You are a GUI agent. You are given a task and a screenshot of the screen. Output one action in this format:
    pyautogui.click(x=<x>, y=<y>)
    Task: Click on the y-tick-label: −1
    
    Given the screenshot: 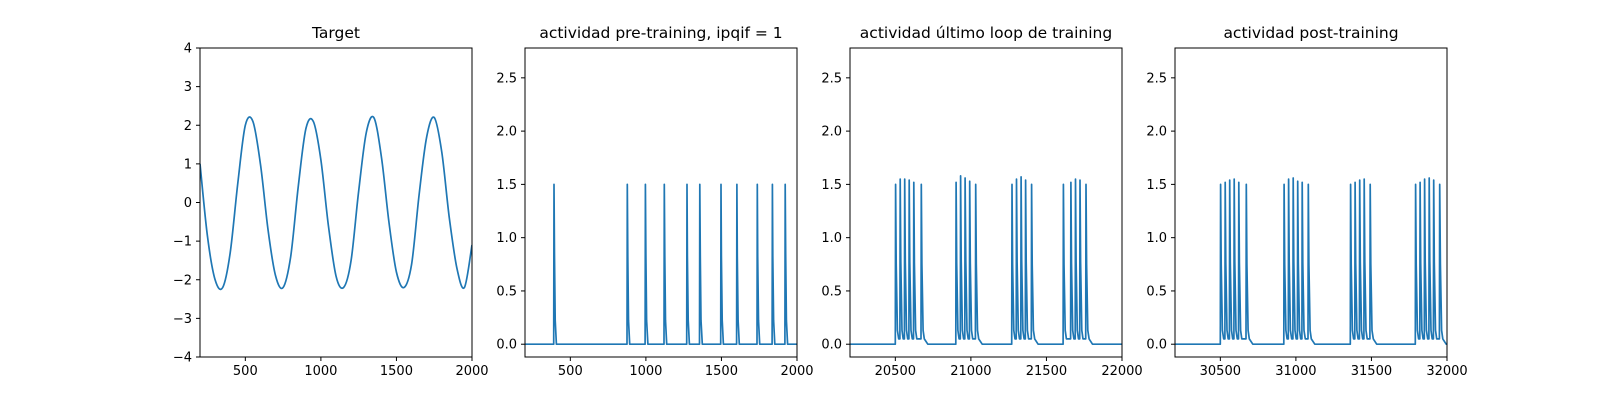 What is the action you would take?
    pyautogui.click(x=182, y=242)
    